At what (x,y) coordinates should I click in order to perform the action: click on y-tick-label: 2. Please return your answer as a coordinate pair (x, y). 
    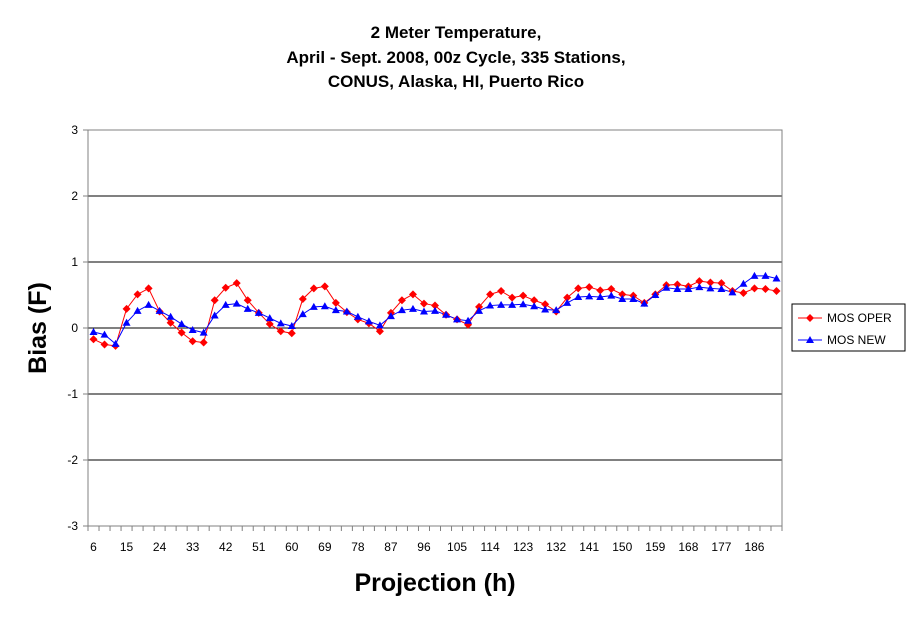
    Looking at the image, I should click on (74, 196).